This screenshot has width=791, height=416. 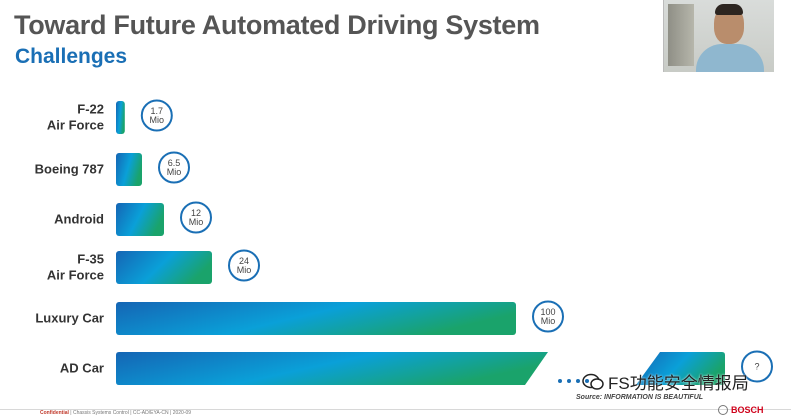 What do you see at coordinates (75, 117) in the screenshot?
I see `category-label: F-22 Air Force` at bounding box center [75, 117].